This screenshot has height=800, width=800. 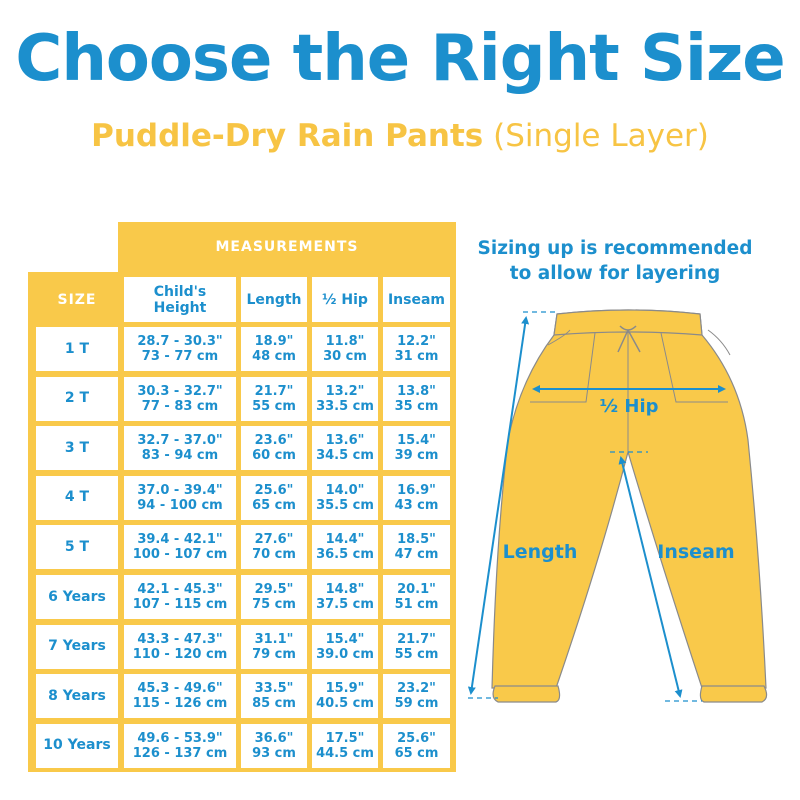 I want to click on value-cm: 44.5 cm, so click(x=345, y=753).